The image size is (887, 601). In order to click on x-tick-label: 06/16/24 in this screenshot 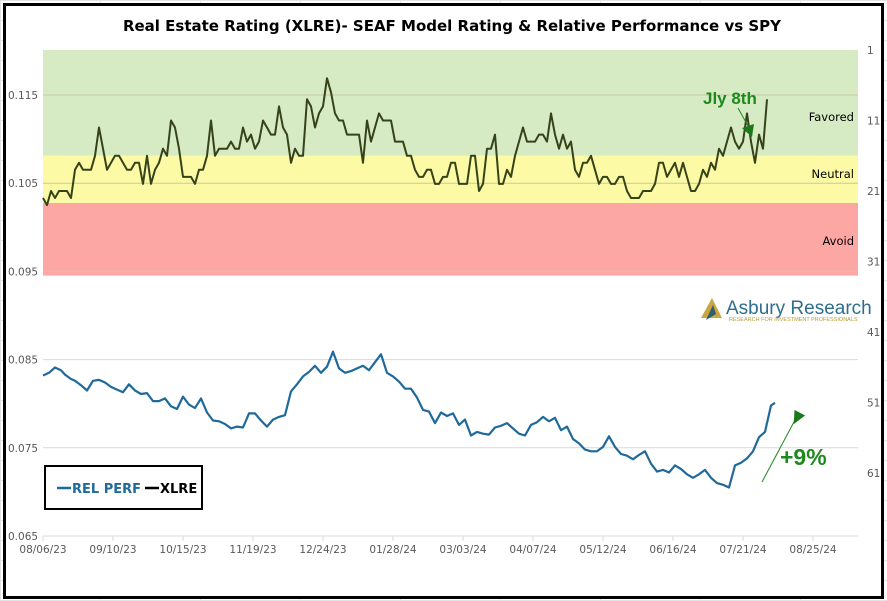, I will do `click(672, 550)`.